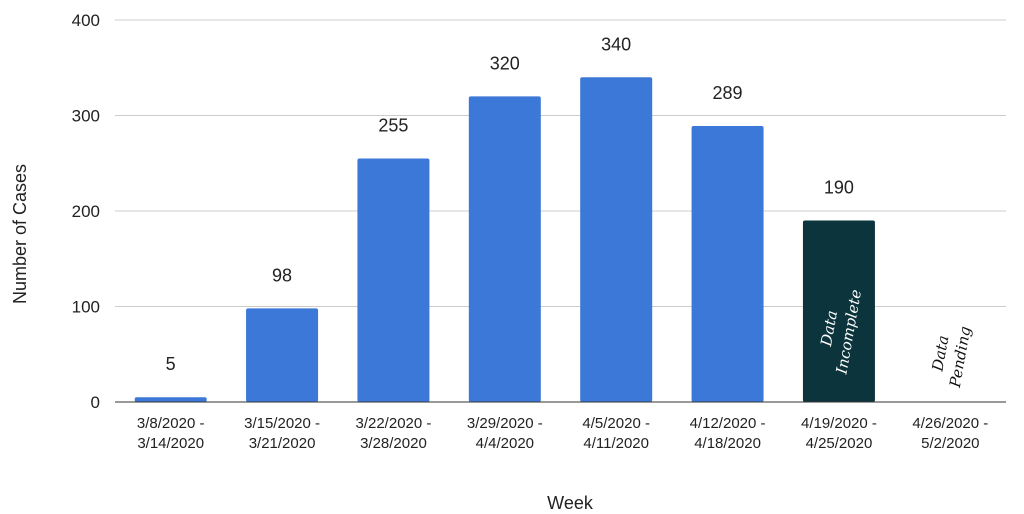 The height and width of the screenshot is (514, 1024). Describe the element at coordinates (616, 44) in the screenshot. I see `data-label: 340` at that location.